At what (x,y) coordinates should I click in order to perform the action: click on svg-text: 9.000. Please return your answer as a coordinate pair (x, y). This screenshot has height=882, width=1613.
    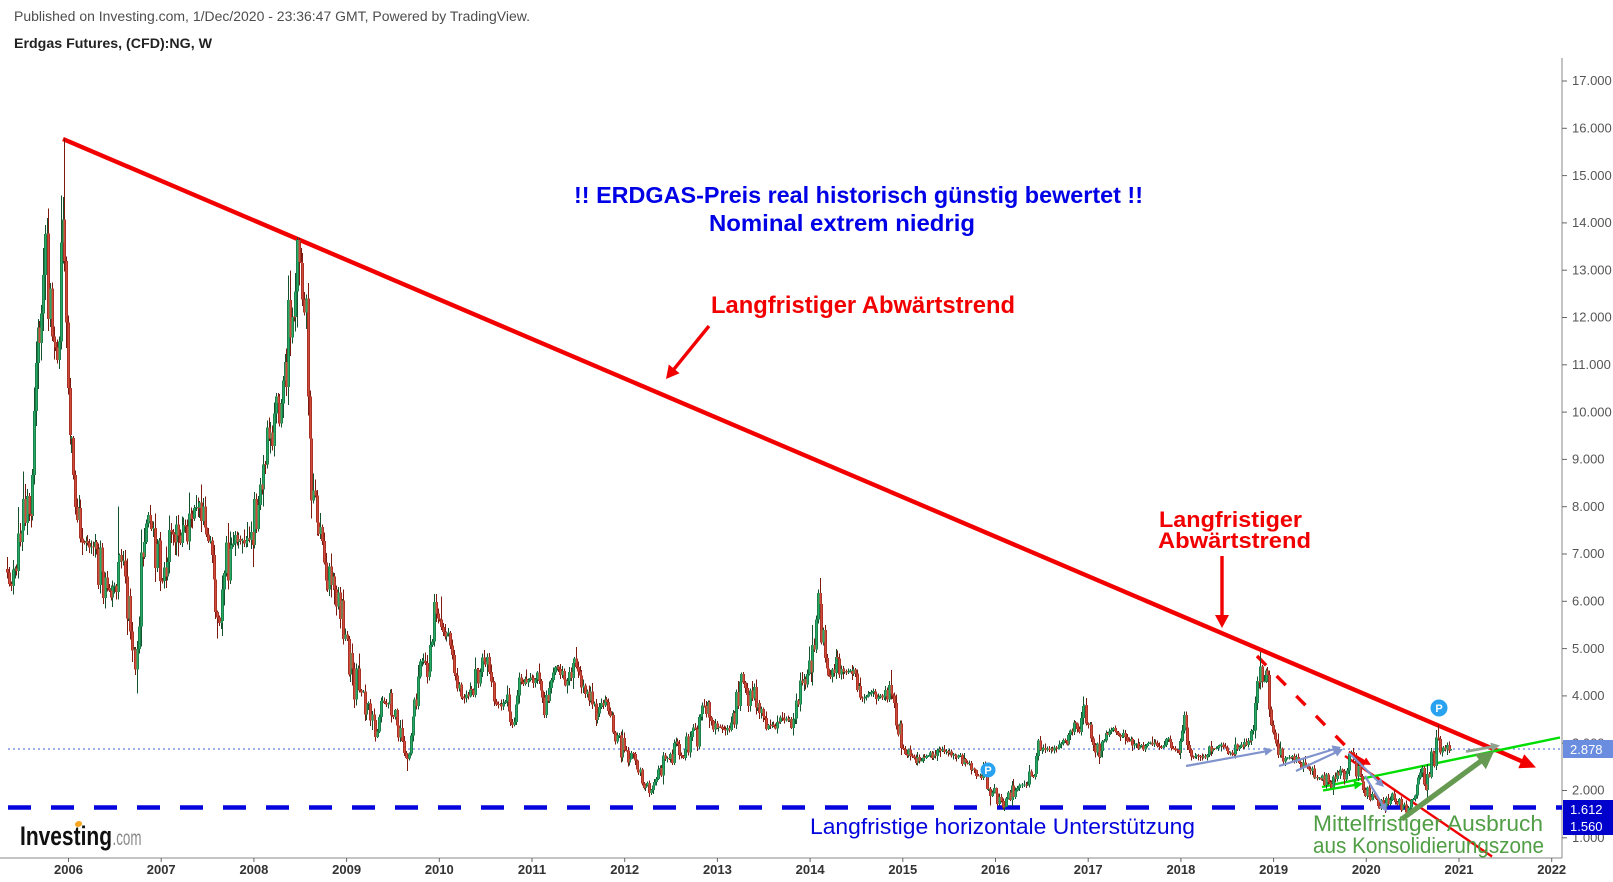
    Looking at the image, I should click on (1588, 459).